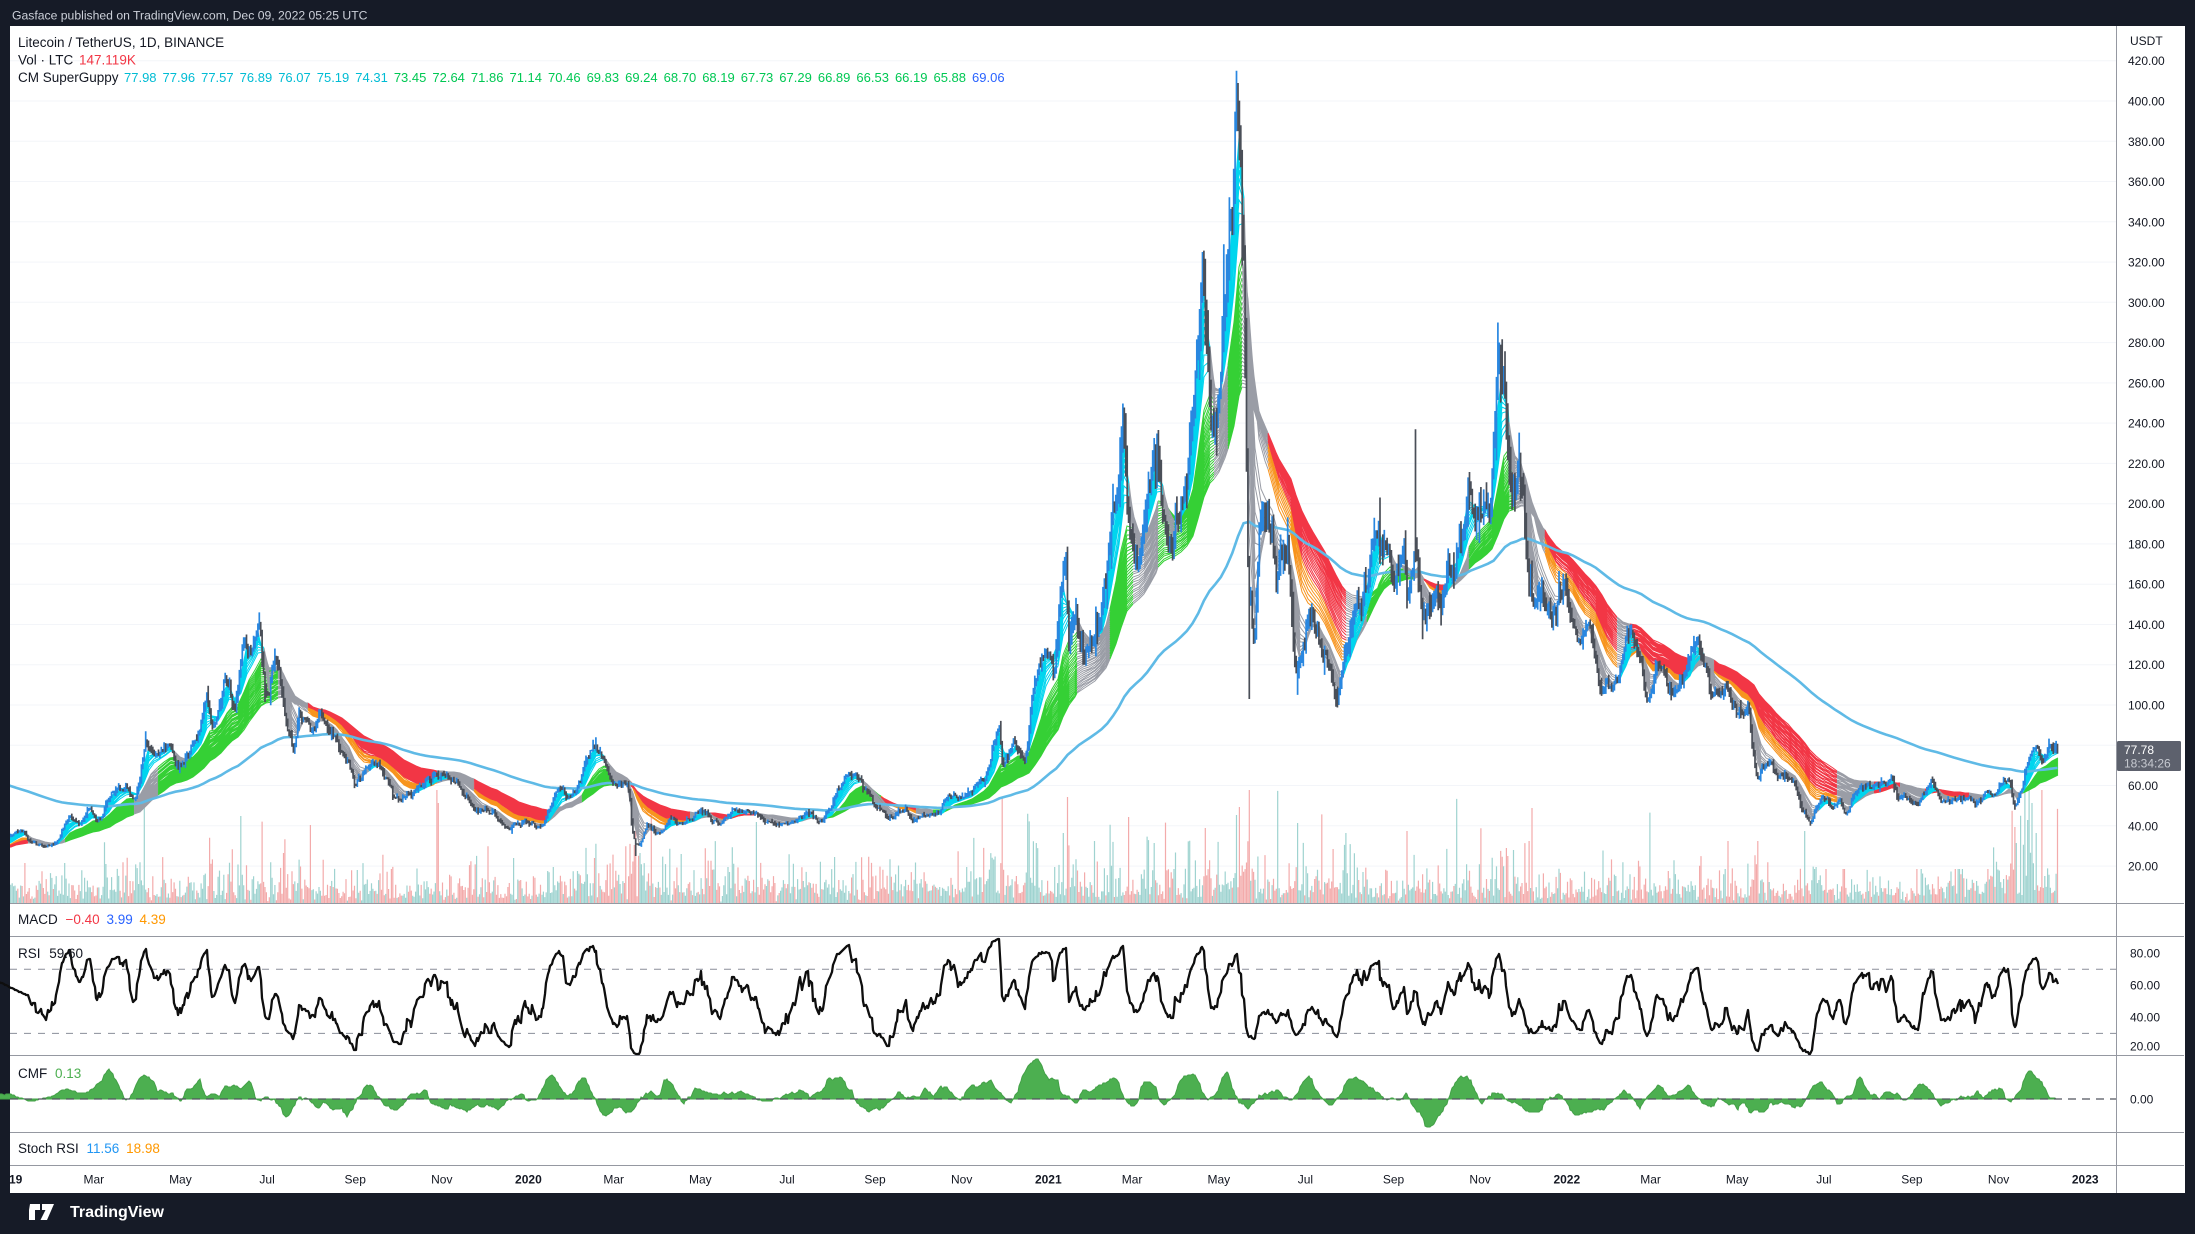 Image resolution: width=2195 pixels, height=1234 pixels. What do you see at coordinates (2146, 61) in the screenshot?
I see `svg-text: 420.00` at bounding box center [2146, 61].